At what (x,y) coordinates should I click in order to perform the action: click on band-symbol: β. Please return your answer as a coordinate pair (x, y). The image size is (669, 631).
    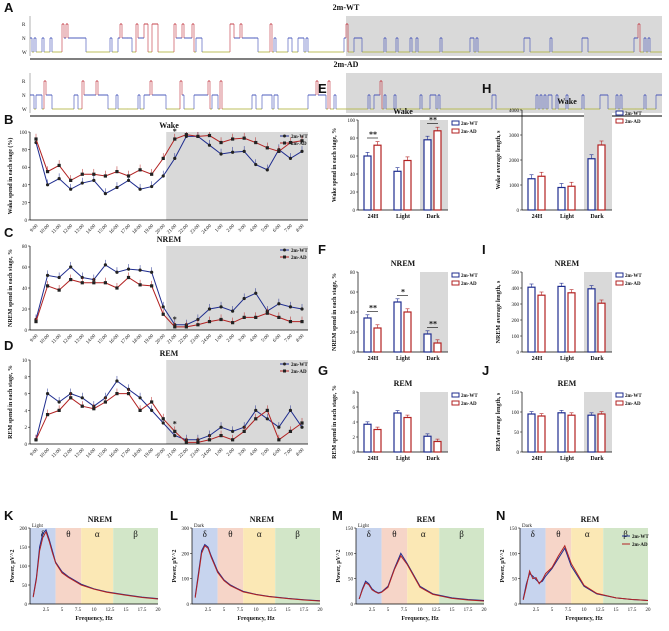
    Looking at the image, I should click on (135, 534).